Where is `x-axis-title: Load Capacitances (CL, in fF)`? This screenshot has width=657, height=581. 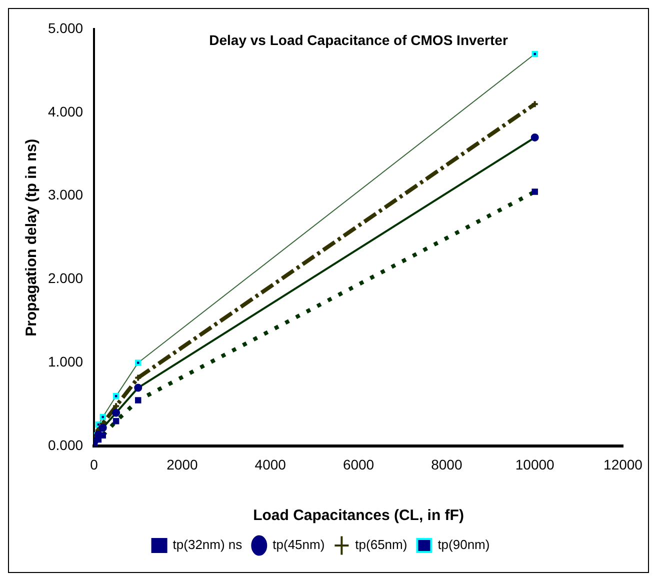
x-axis-title: Load Capacitances (CL, in fF) is located at coordinates (358, 515).